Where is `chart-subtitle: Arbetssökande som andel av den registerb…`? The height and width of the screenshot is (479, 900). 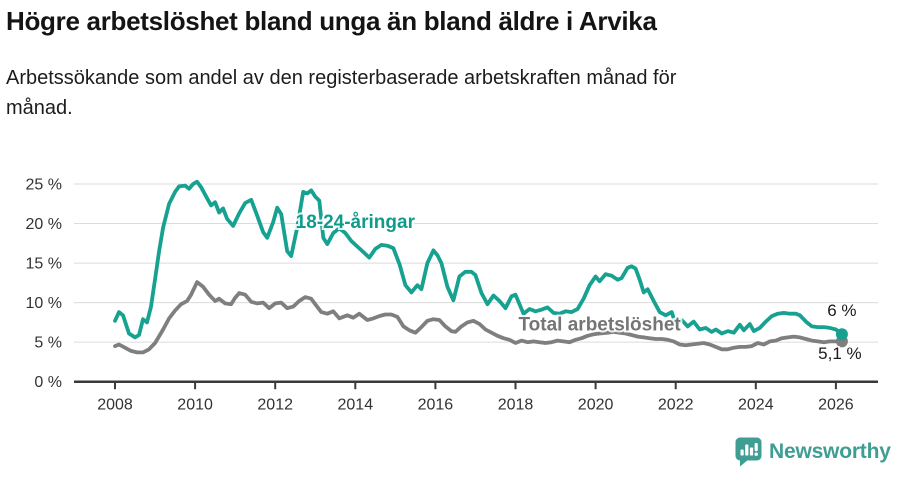
chart-subtitle: Arbetssökande som andel av den registerb… is located at coordinates (450, 93).